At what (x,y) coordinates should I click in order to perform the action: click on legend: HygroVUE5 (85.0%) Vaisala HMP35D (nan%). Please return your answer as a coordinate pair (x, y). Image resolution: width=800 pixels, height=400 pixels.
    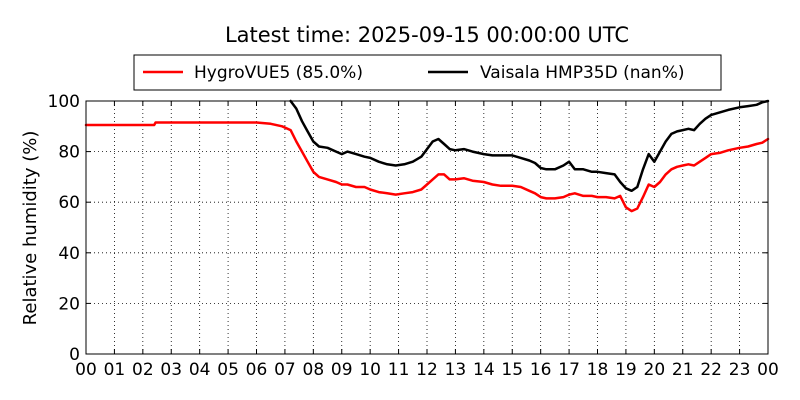
    Looking at the image, I should click on (427, 72).